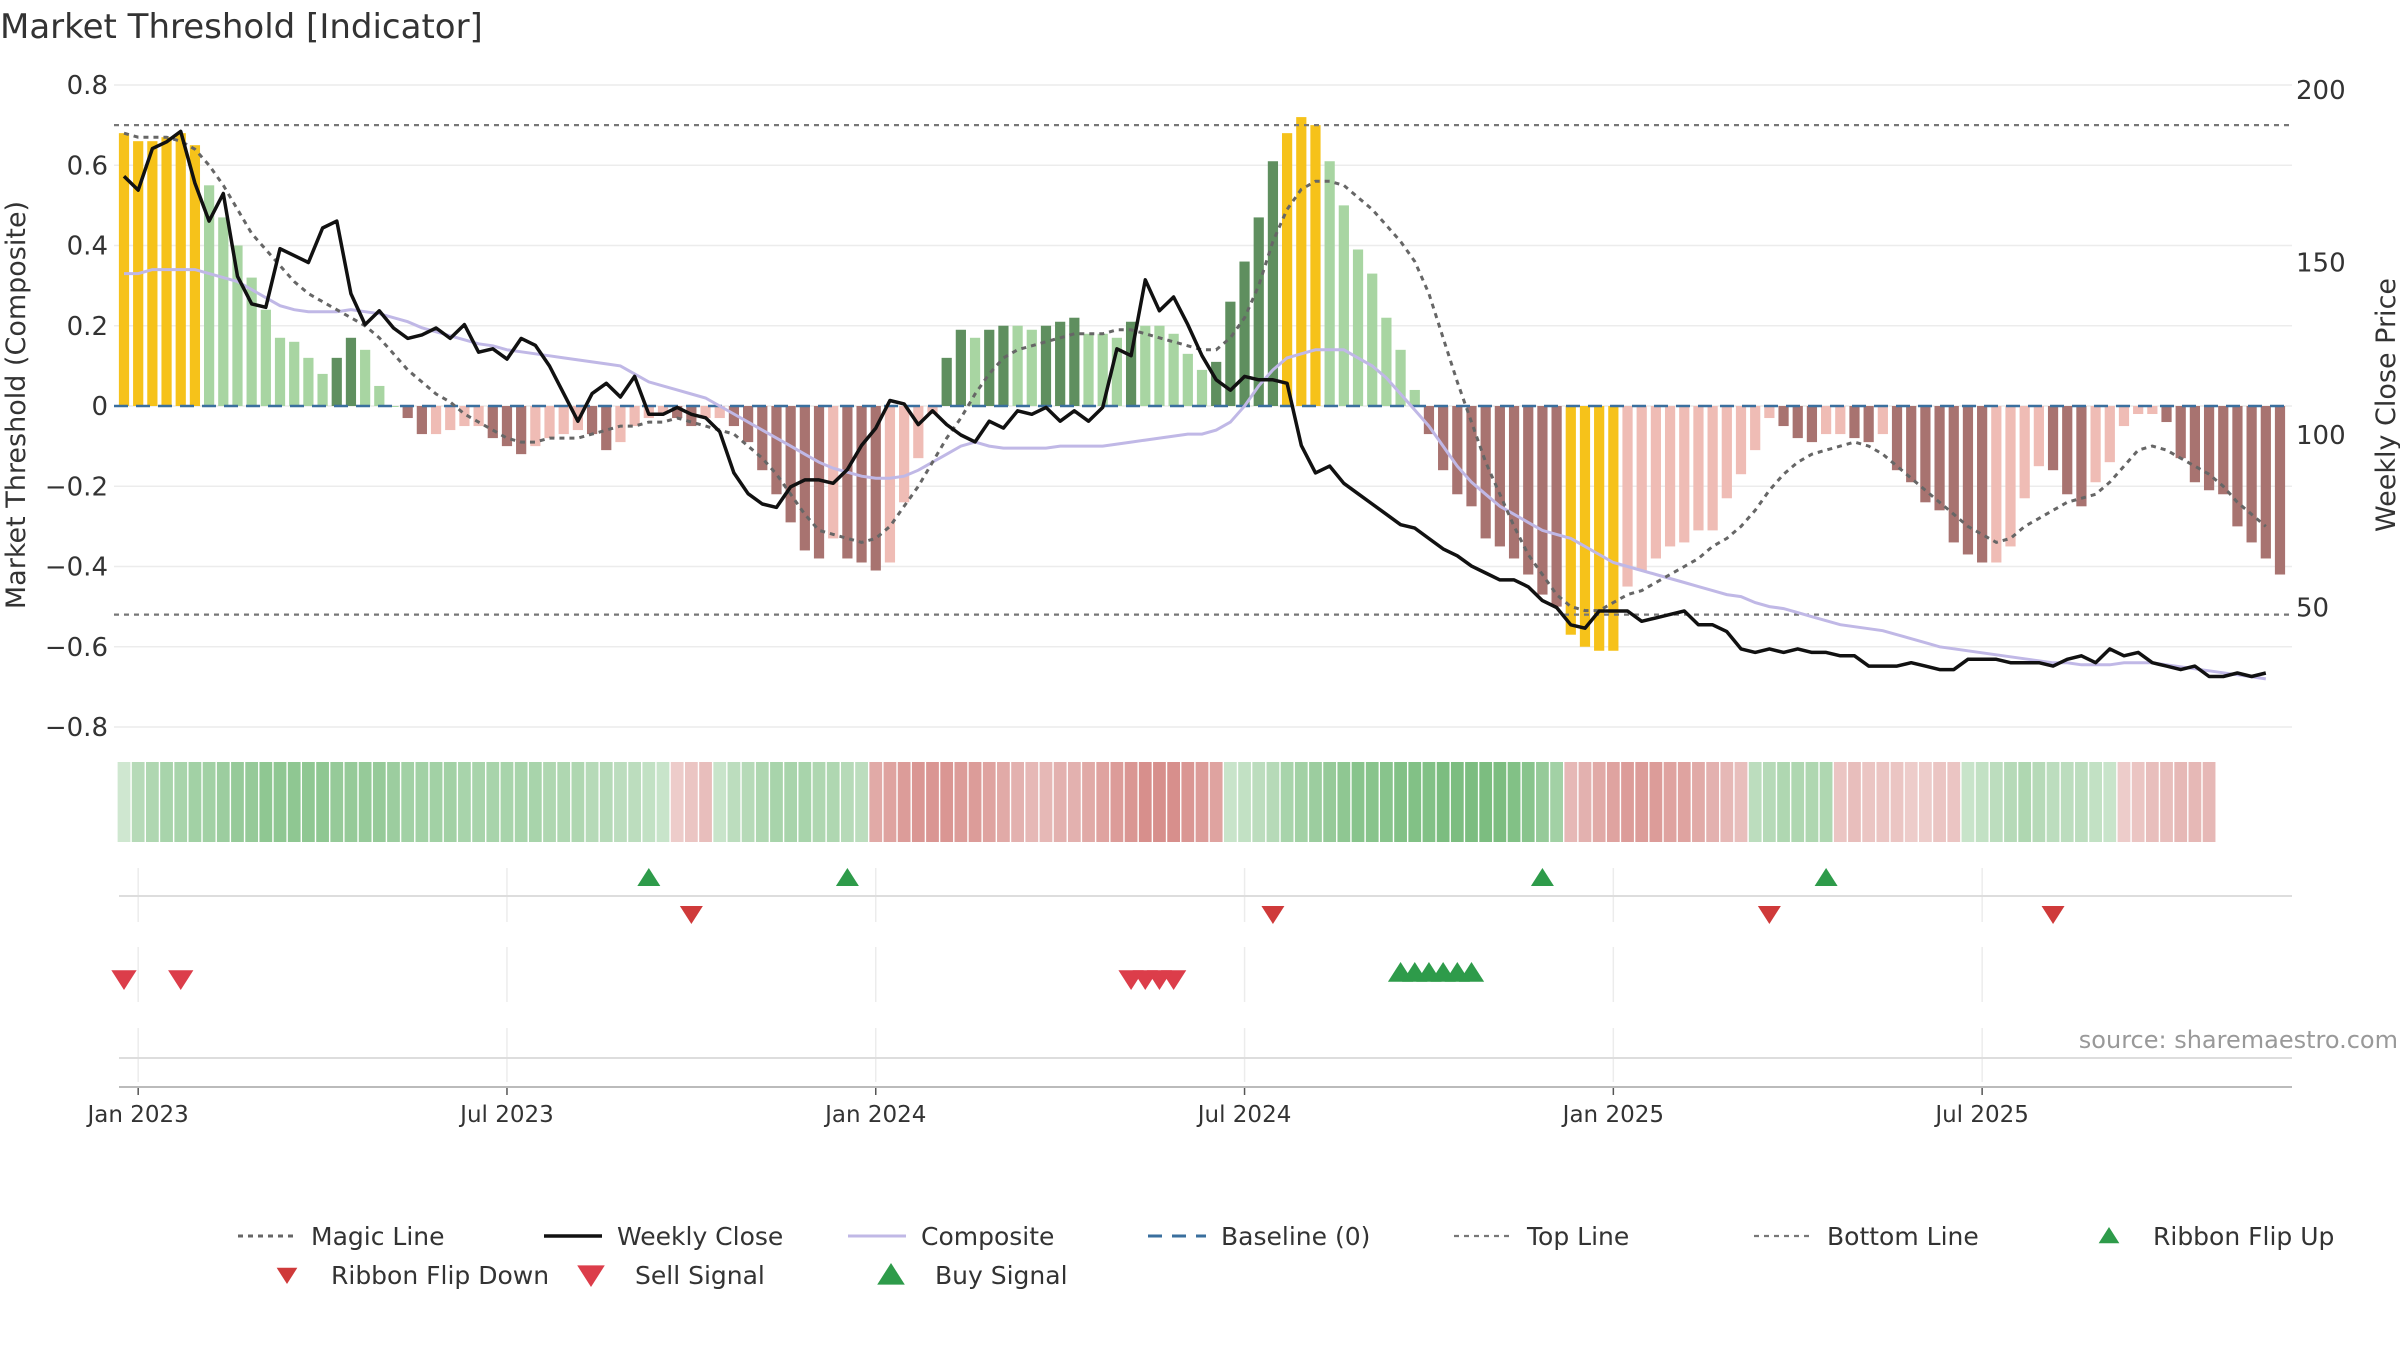 This screenshot has width=2400, height=1354. What do you see at coordinates (378, 1236) in the screenshot?
I see `legend-label: Magic Line` at bounding box center [378, 1236].